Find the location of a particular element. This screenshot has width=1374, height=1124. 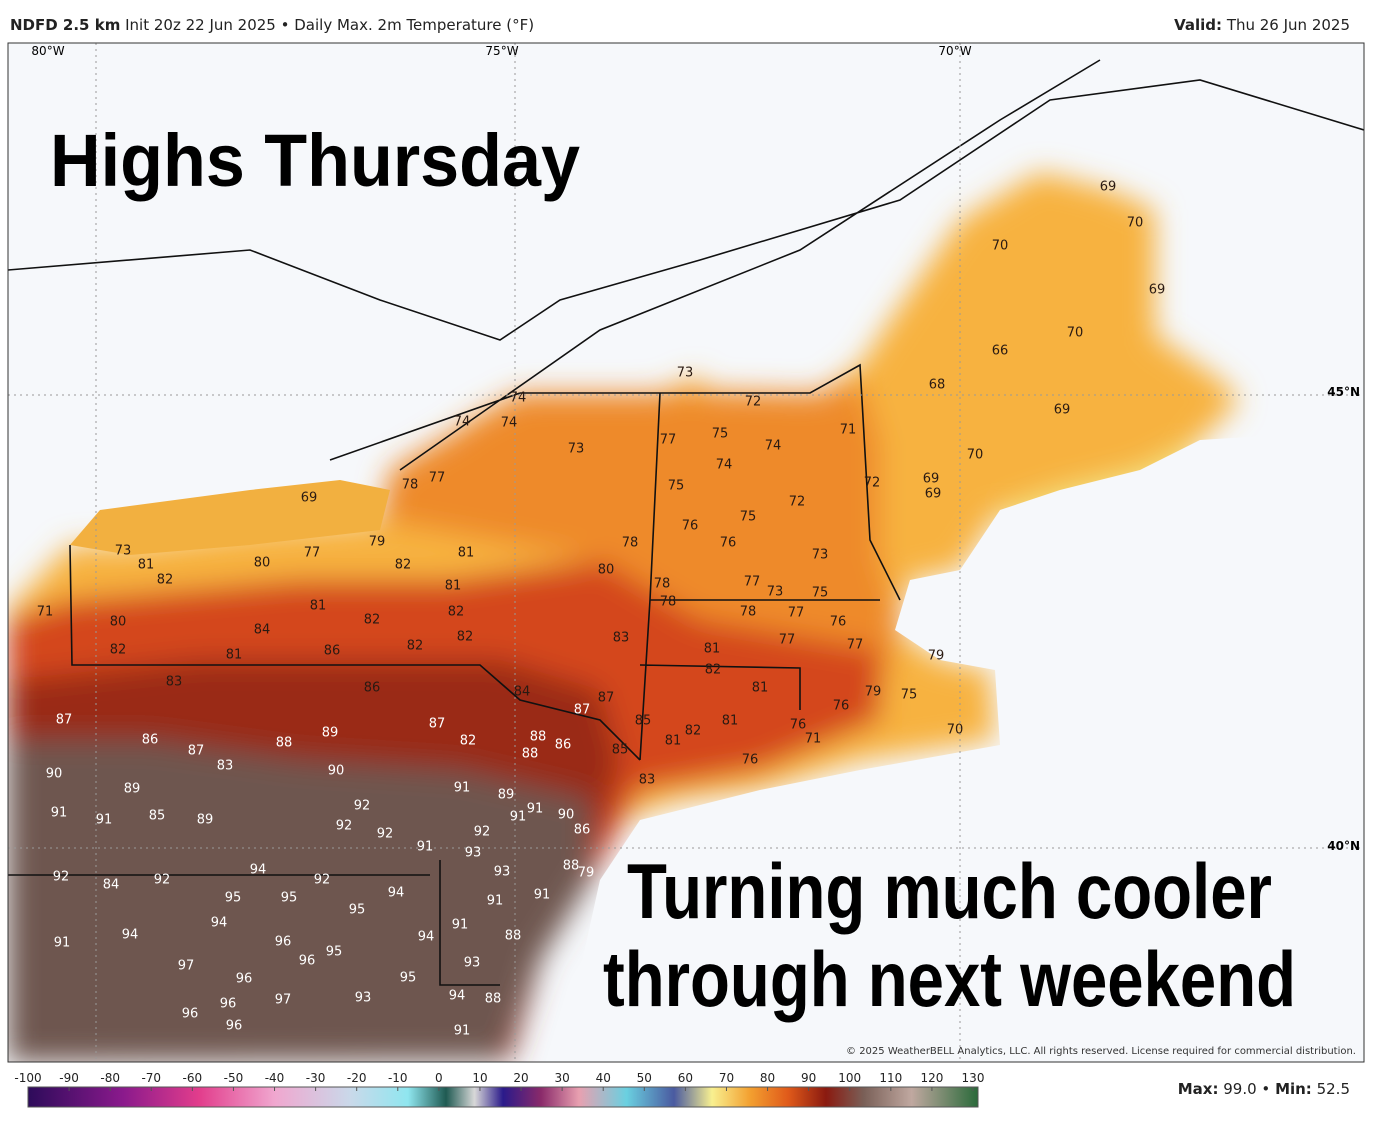

valid-label: Valid: is located at coordinates (1198, 25).